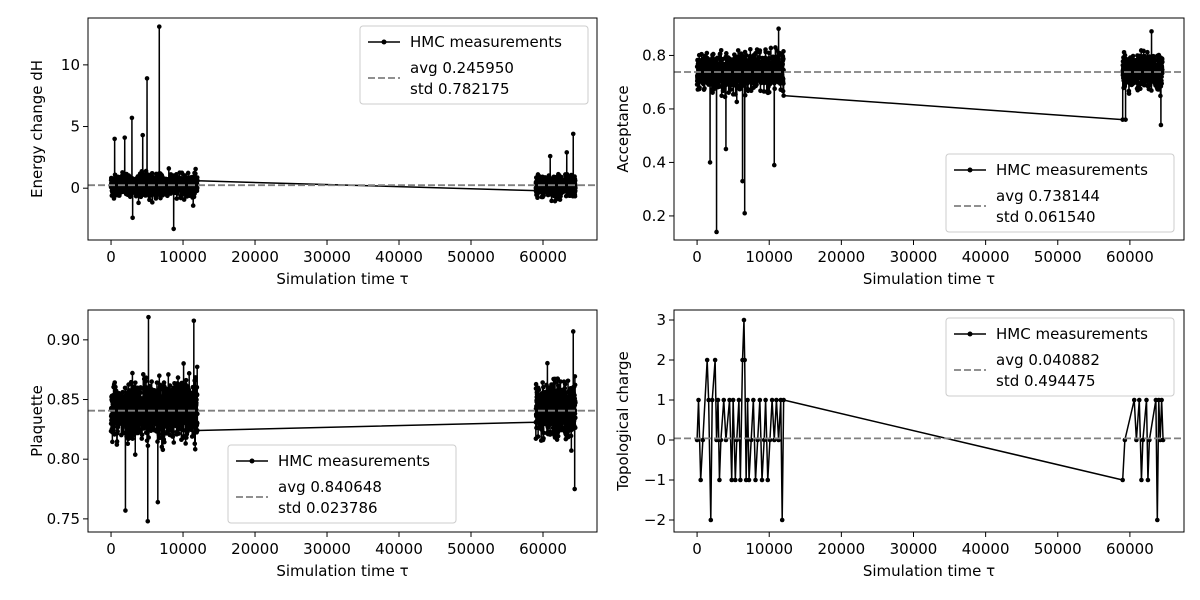  Describe the element at coordinates (697, 257) in the screenshot. I see `x-tick-label: 0` at that location.